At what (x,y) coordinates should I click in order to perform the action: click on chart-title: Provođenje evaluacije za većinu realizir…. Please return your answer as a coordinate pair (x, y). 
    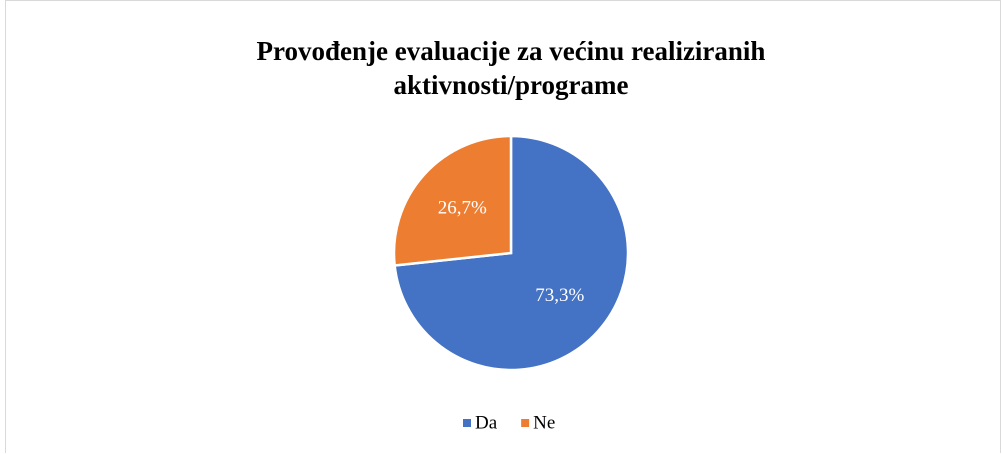
    Looking at the image, I should click on (511, 68).